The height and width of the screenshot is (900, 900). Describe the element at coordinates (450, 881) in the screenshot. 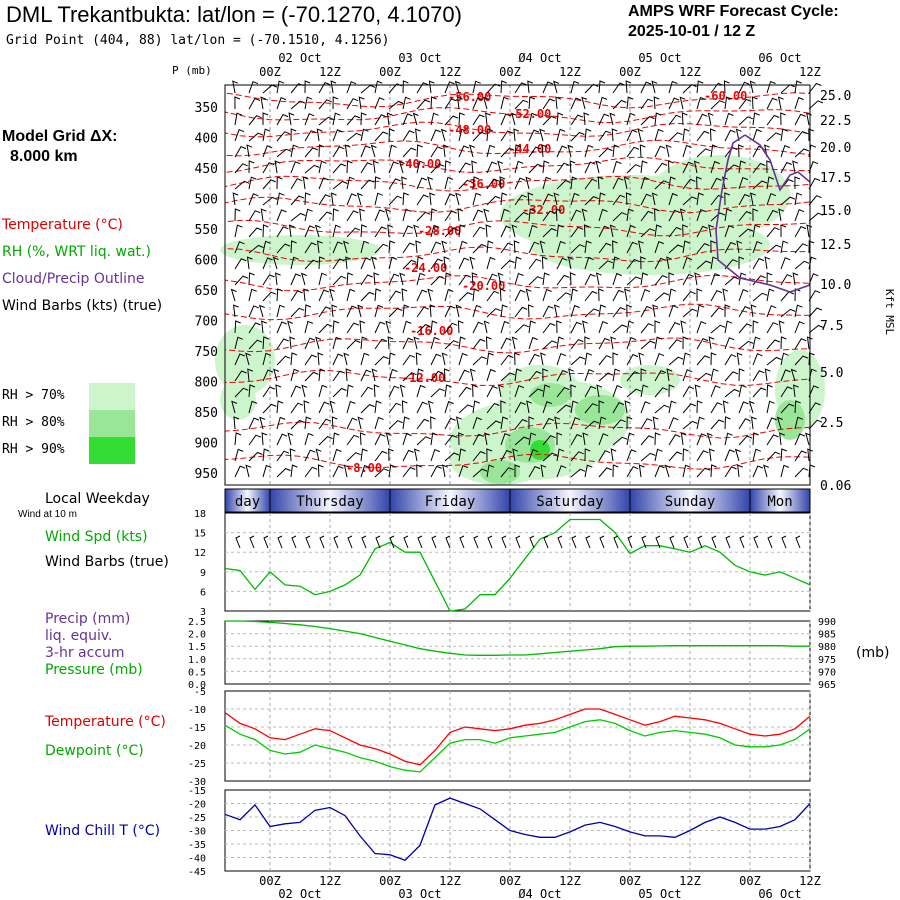

I see `bottom-hour-tick: 12Z` at that location.